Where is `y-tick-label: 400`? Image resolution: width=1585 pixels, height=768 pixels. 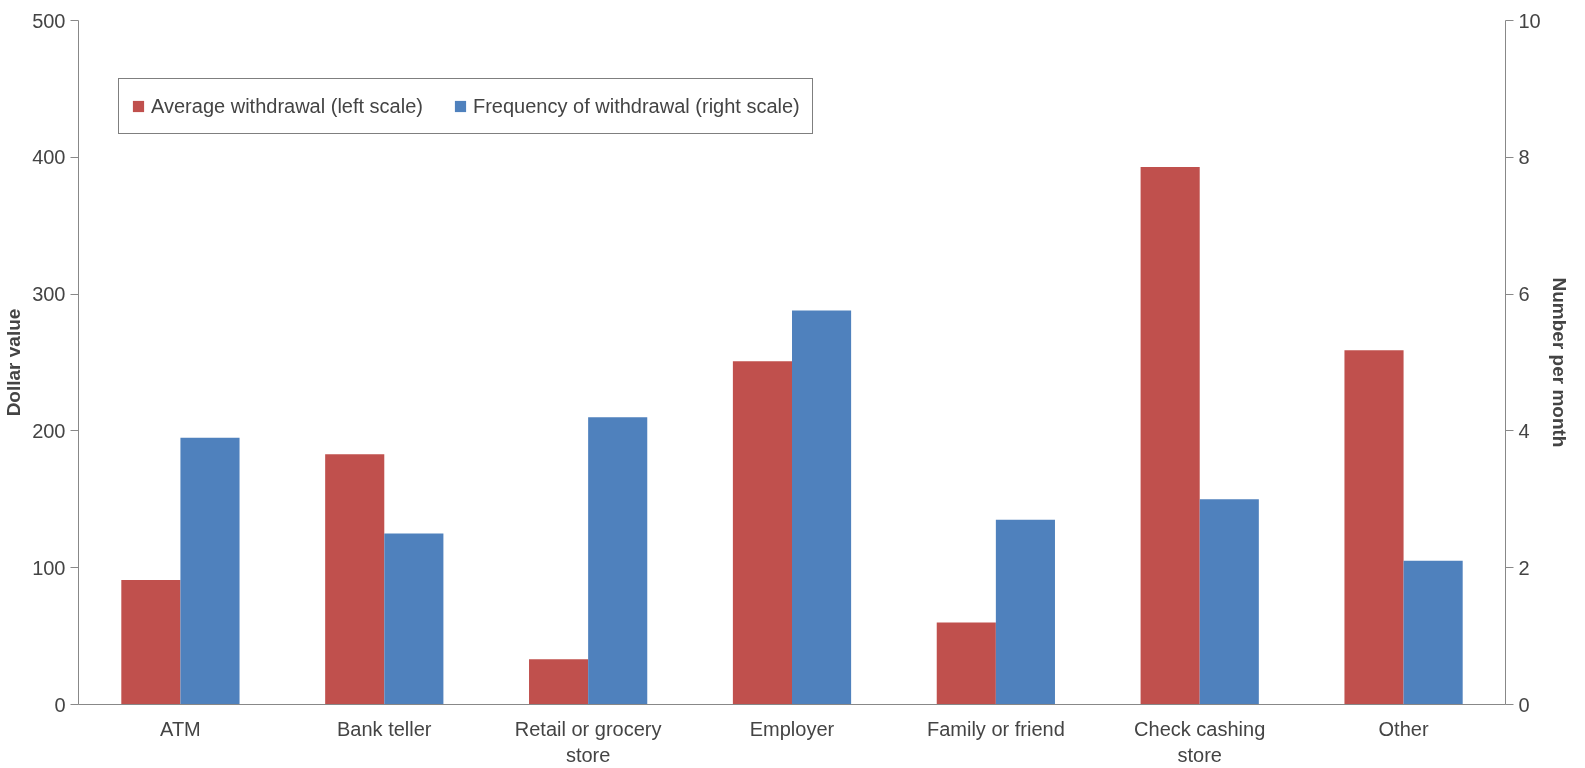 y-tick-label: 400 is located at coordinates (49, 157).